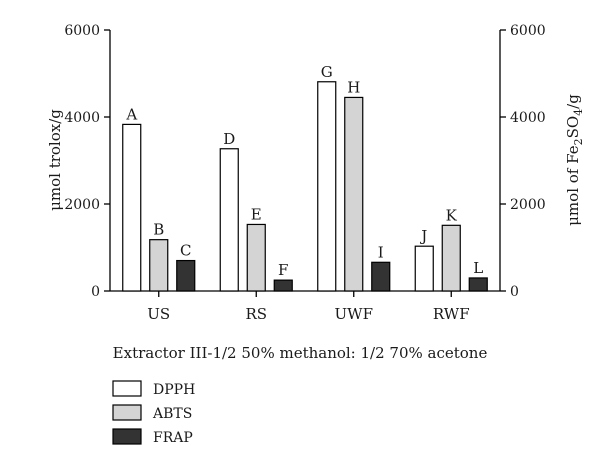 Image resolution: width=600 pixels, height=472 pixels. What do you see at coordinates (229, 220) in the screenshot?
I see `bar-dpph-rs` at bounding box center [229, 220].